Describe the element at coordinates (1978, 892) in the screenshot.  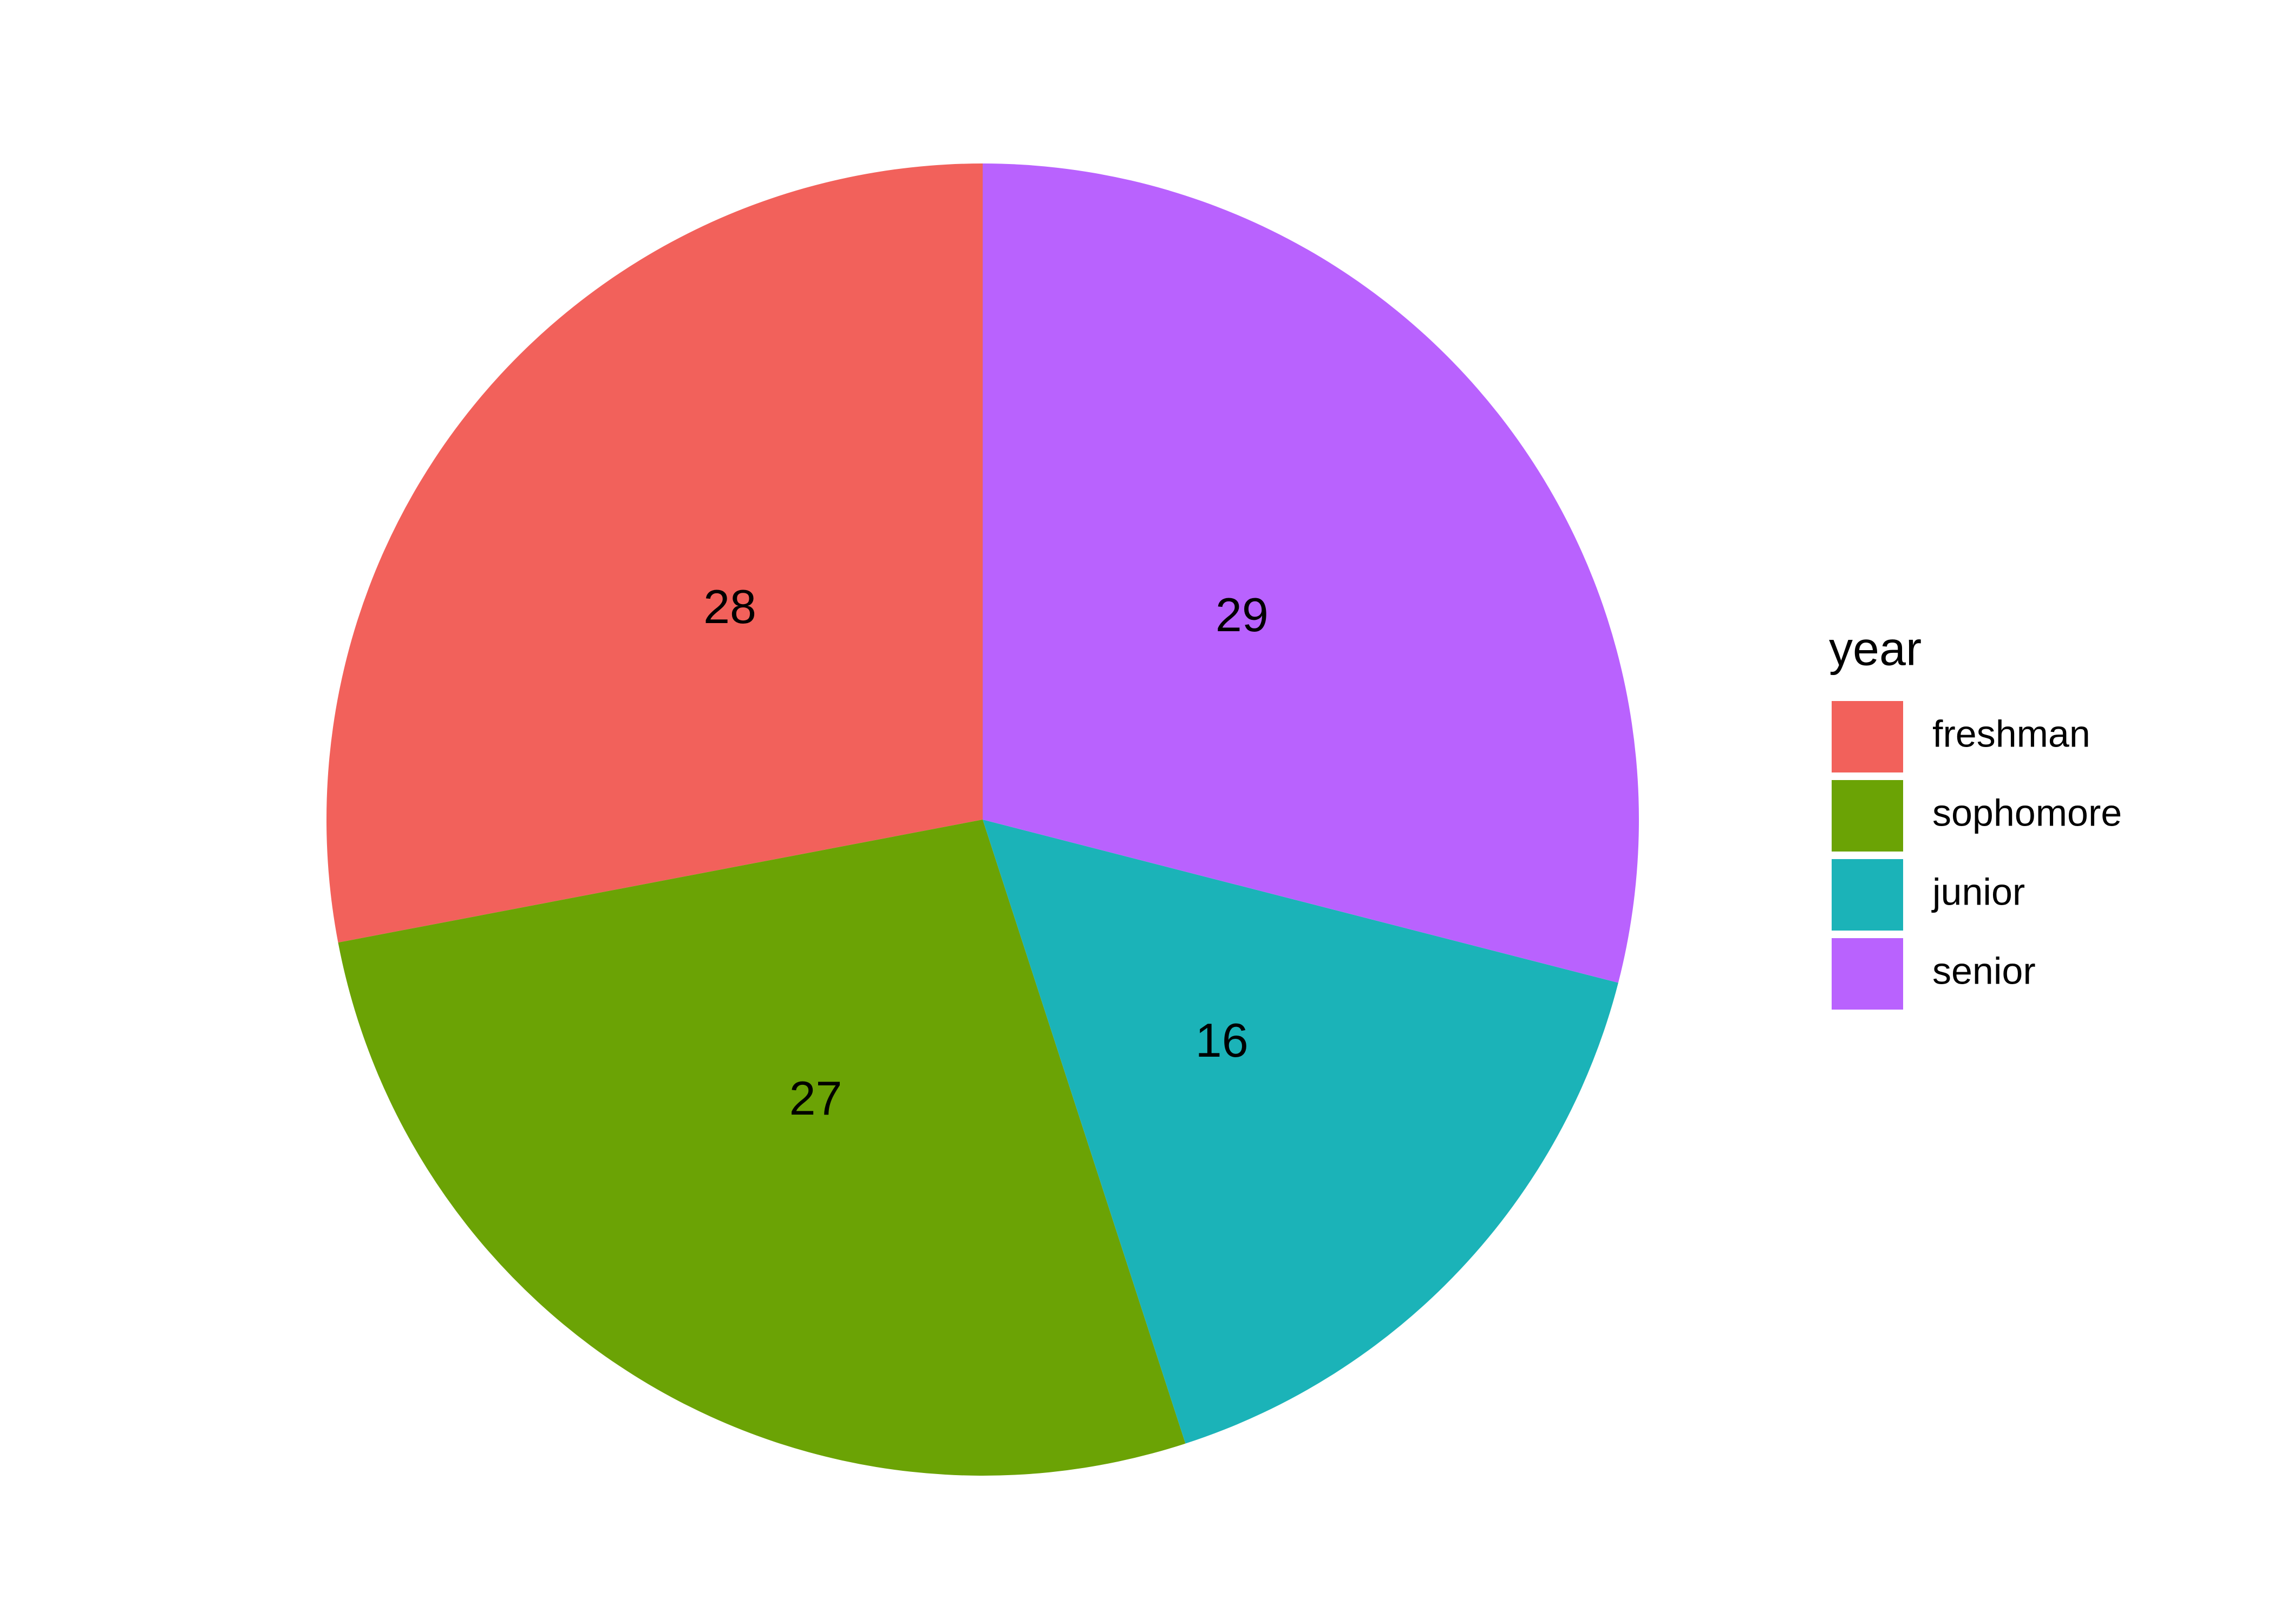
I see `legend-label: junior` at that location.